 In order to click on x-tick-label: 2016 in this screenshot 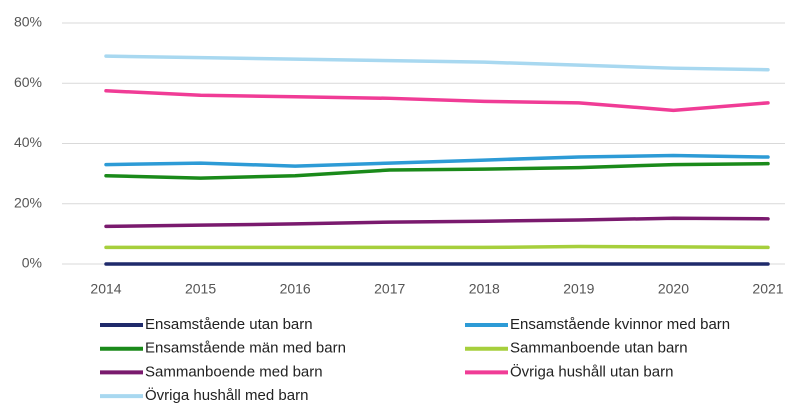, I will do `click(295, 289)`.